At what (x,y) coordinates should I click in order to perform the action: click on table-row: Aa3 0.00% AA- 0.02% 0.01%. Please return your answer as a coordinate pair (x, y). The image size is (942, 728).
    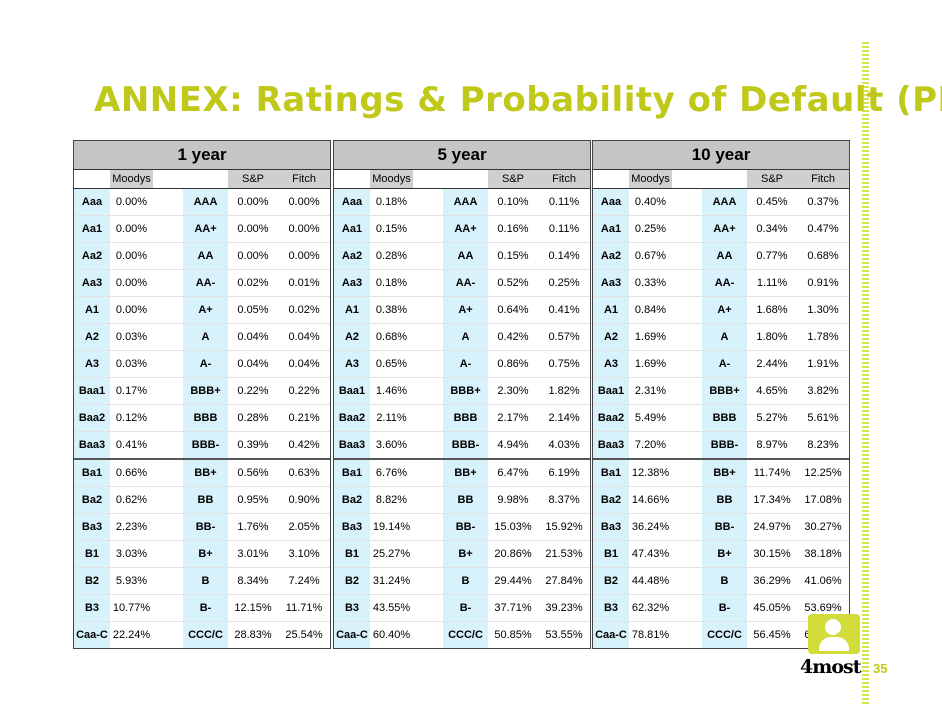
    Looking at the image, I should click on (202, 283).